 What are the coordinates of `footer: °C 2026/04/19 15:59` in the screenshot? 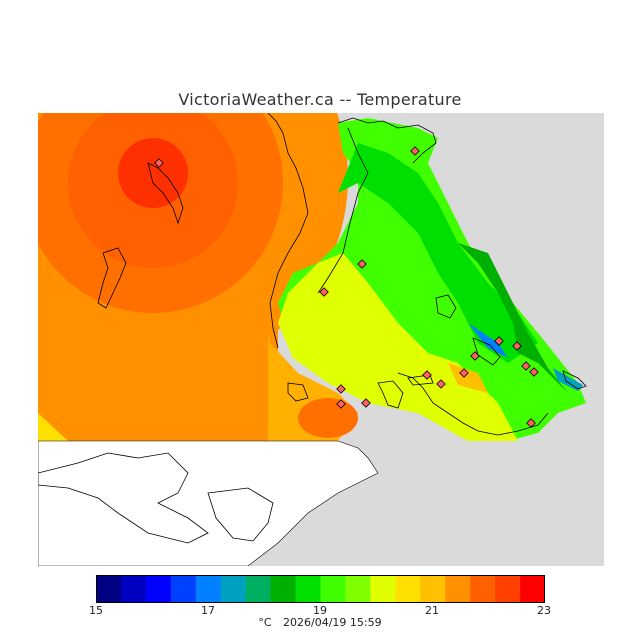 It's located at (320, 622).